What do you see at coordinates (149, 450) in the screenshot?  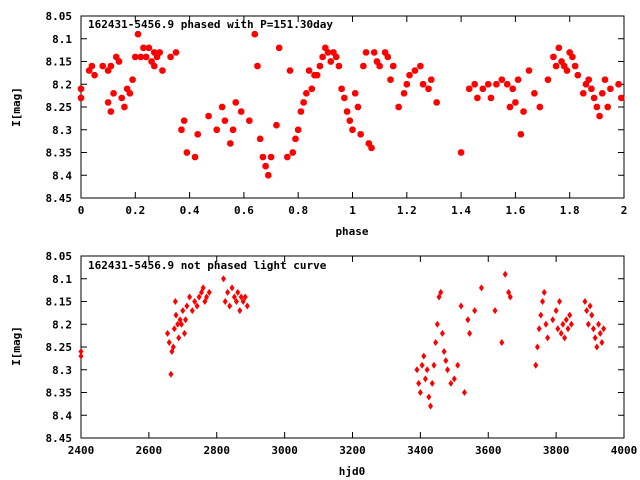 I see `x-tick-label: 2600` at bounding box center [149, 450].